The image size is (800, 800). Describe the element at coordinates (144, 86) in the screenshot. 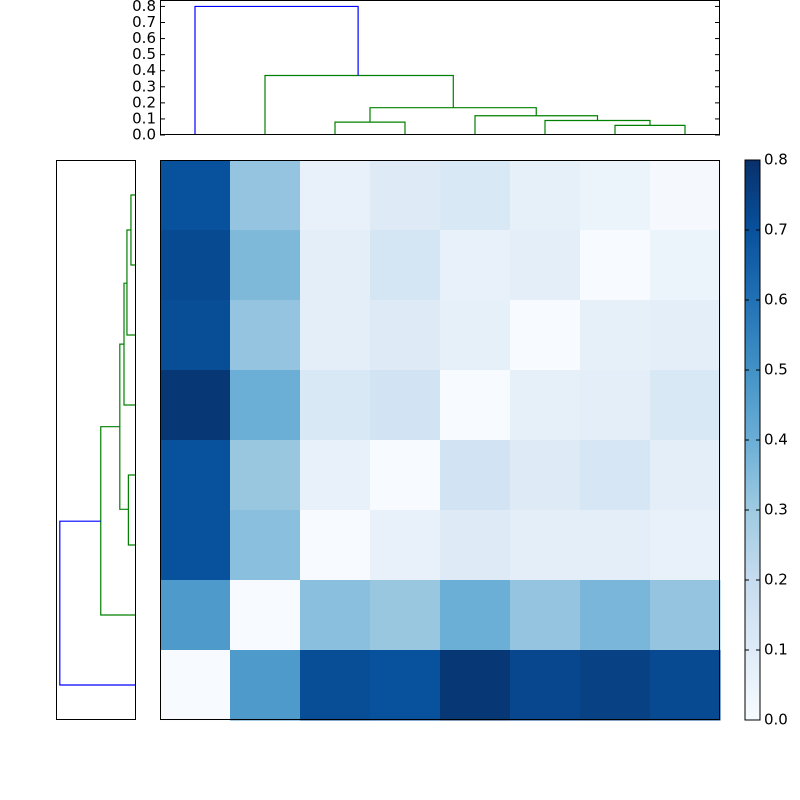

I see `y-tick-label: 0.3` at that location.